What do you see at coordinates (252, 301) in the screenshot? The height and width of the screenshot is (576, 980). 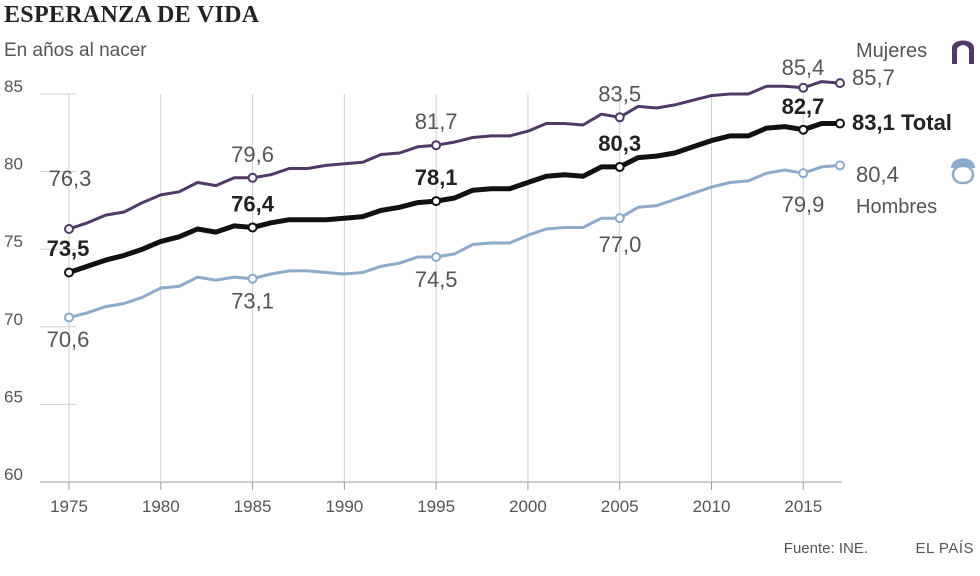 I see `data-label-hombres: 73,1` at bounding box center [252, 301].